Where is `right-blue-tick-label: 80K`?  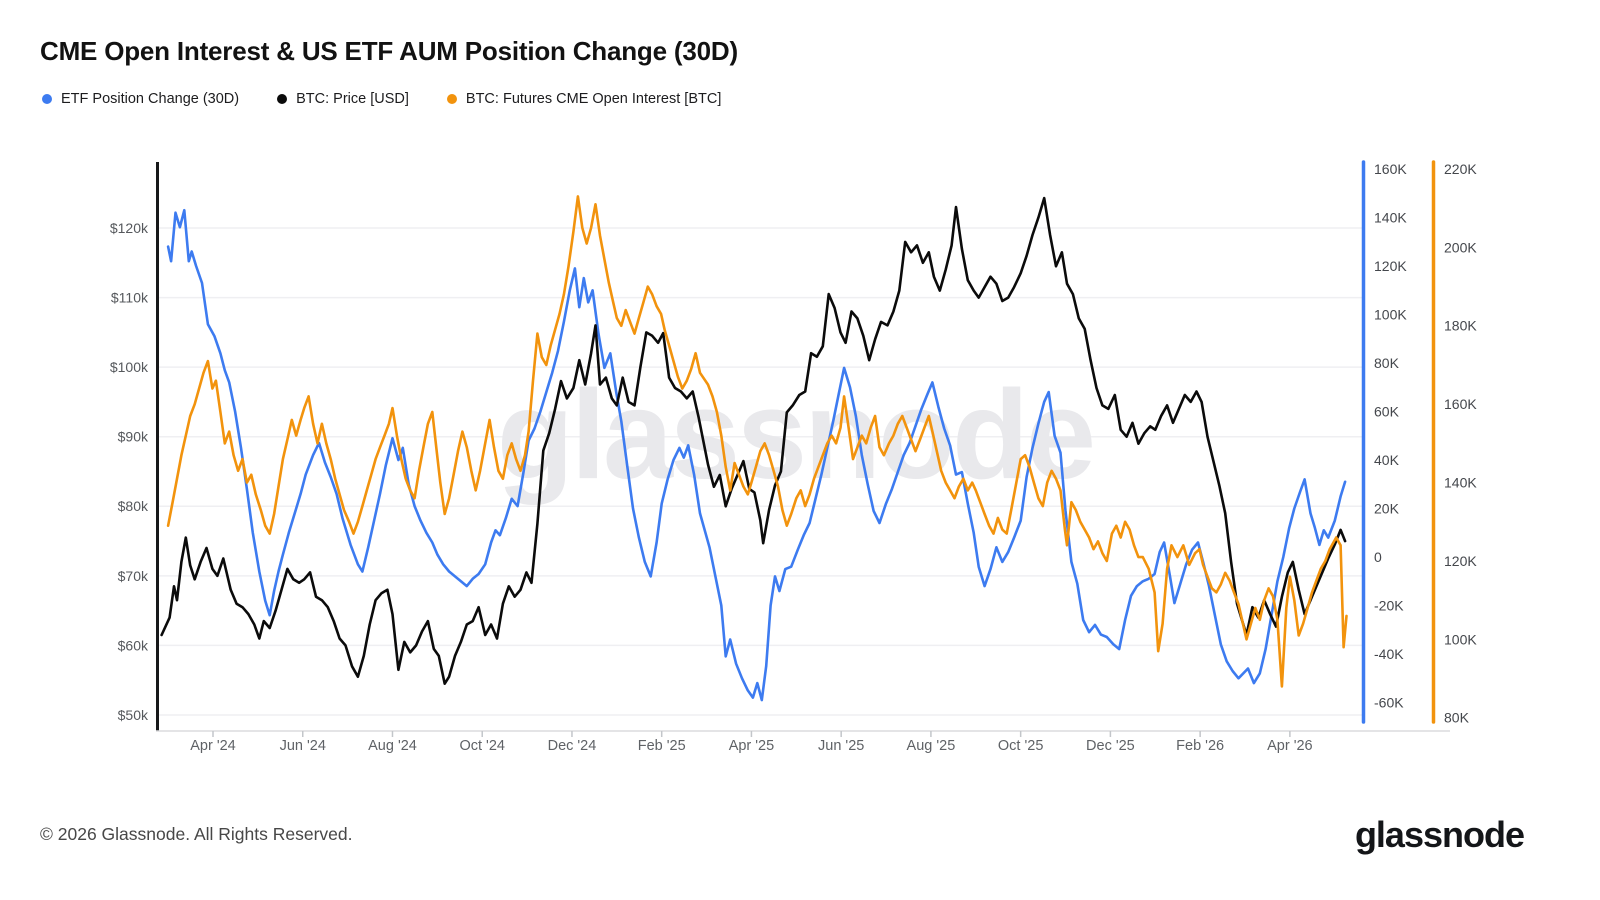 right-blue-tick-label: 80K is located at coordinates (1387, 363).